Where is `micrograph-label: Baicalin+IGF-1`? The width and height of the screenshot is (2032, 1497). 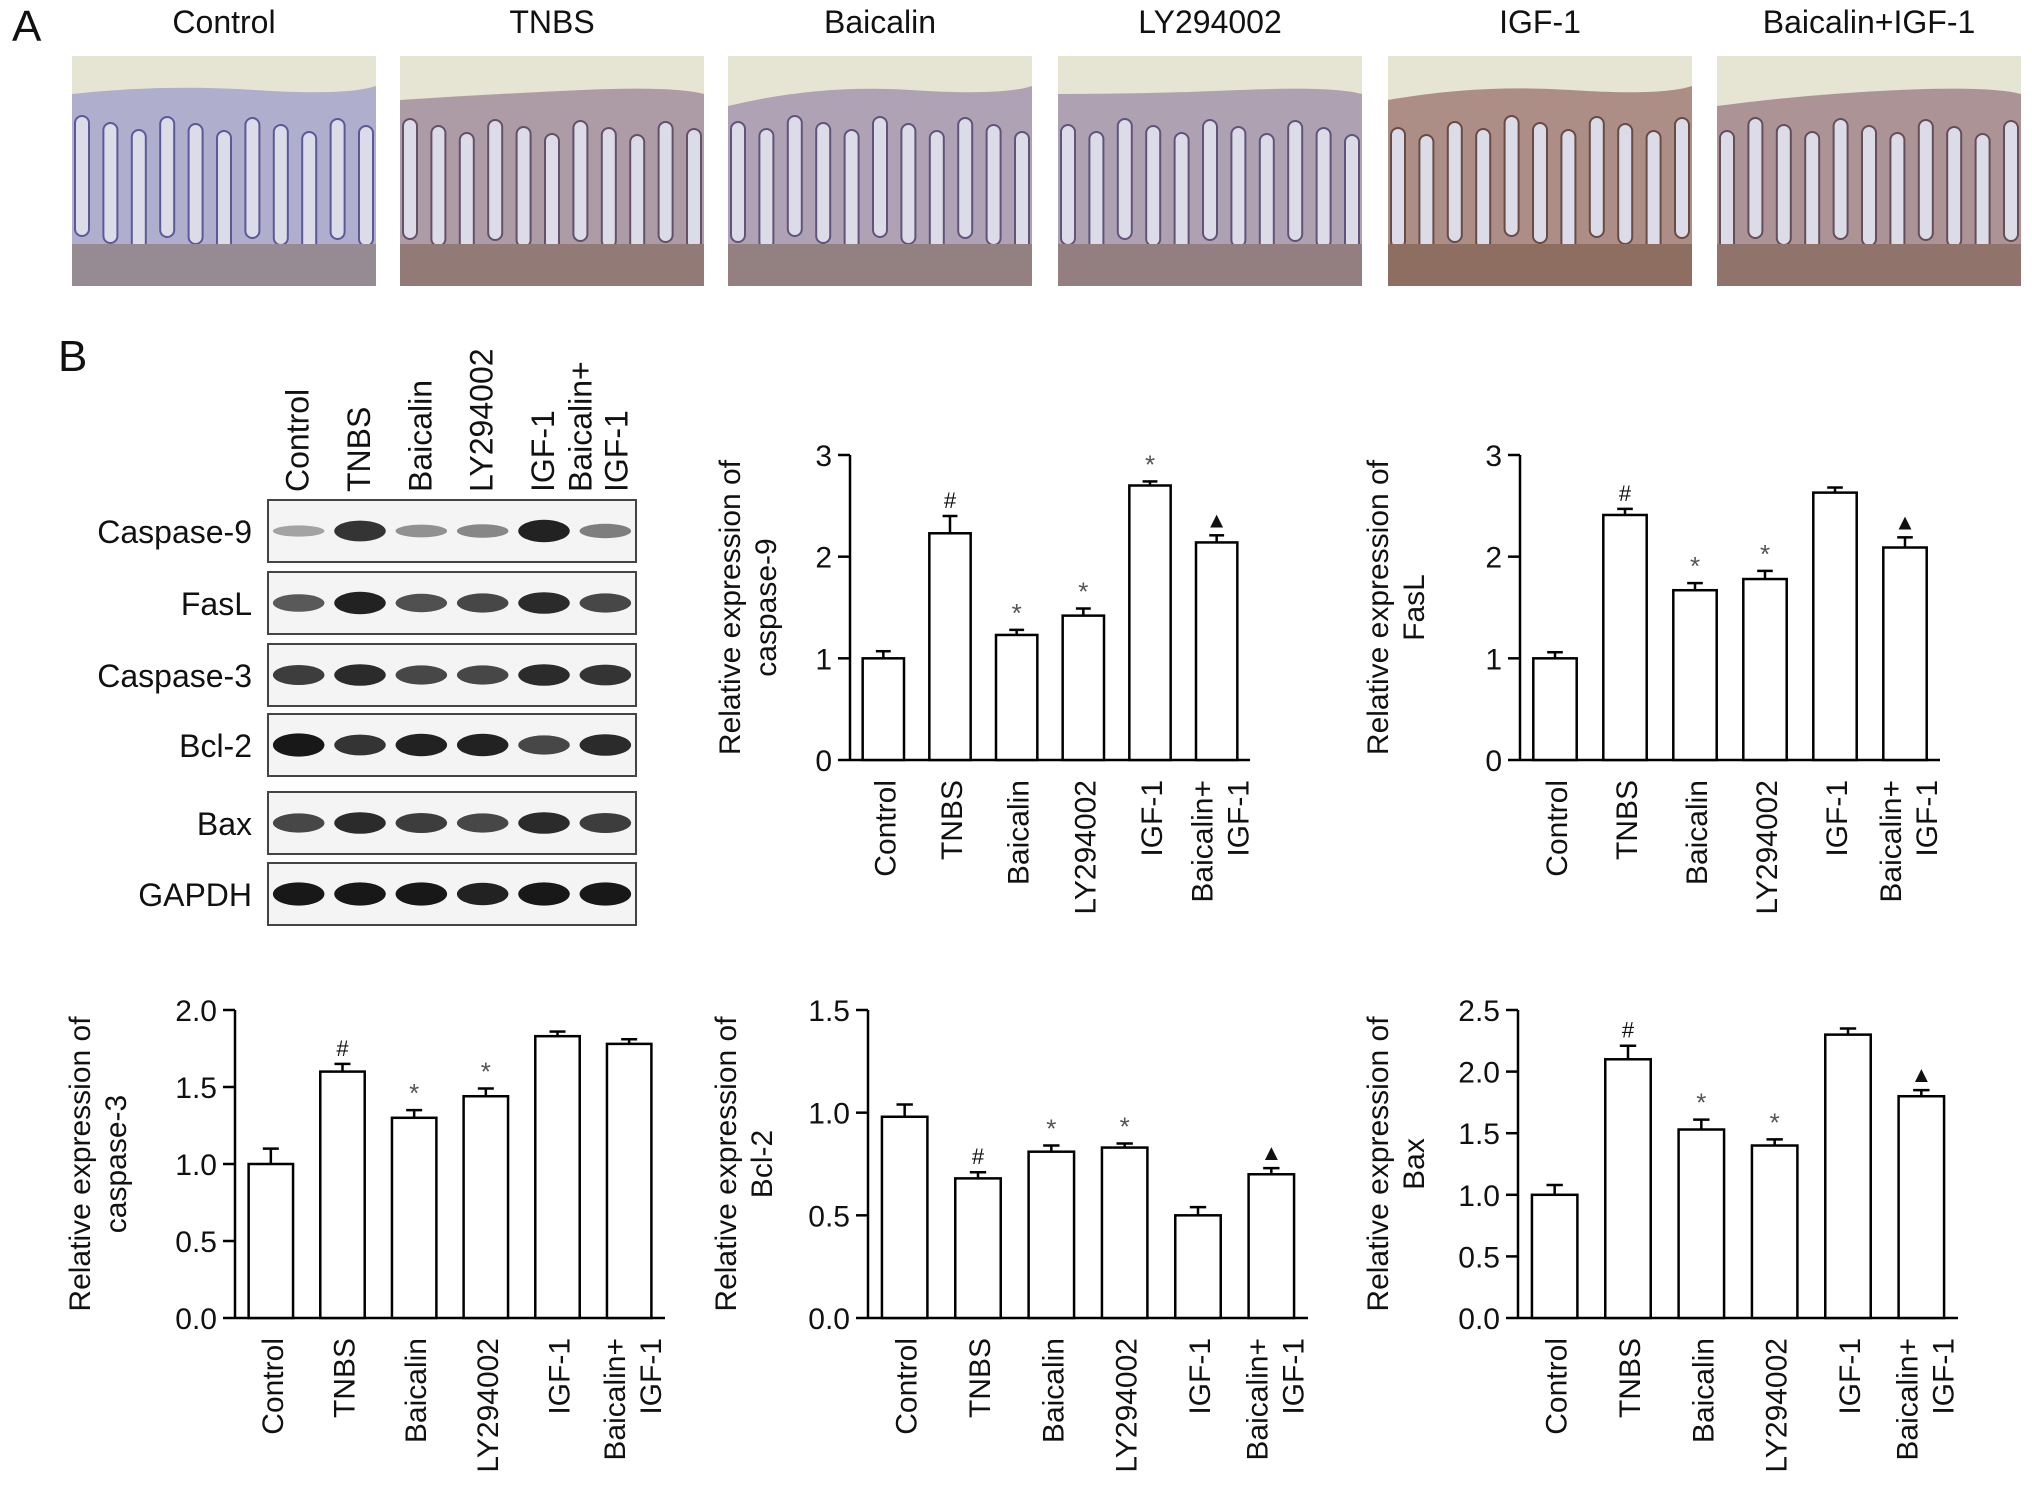
micrograph-label: Baicalin+IGF-1 is located at coordinates (1869, 22).